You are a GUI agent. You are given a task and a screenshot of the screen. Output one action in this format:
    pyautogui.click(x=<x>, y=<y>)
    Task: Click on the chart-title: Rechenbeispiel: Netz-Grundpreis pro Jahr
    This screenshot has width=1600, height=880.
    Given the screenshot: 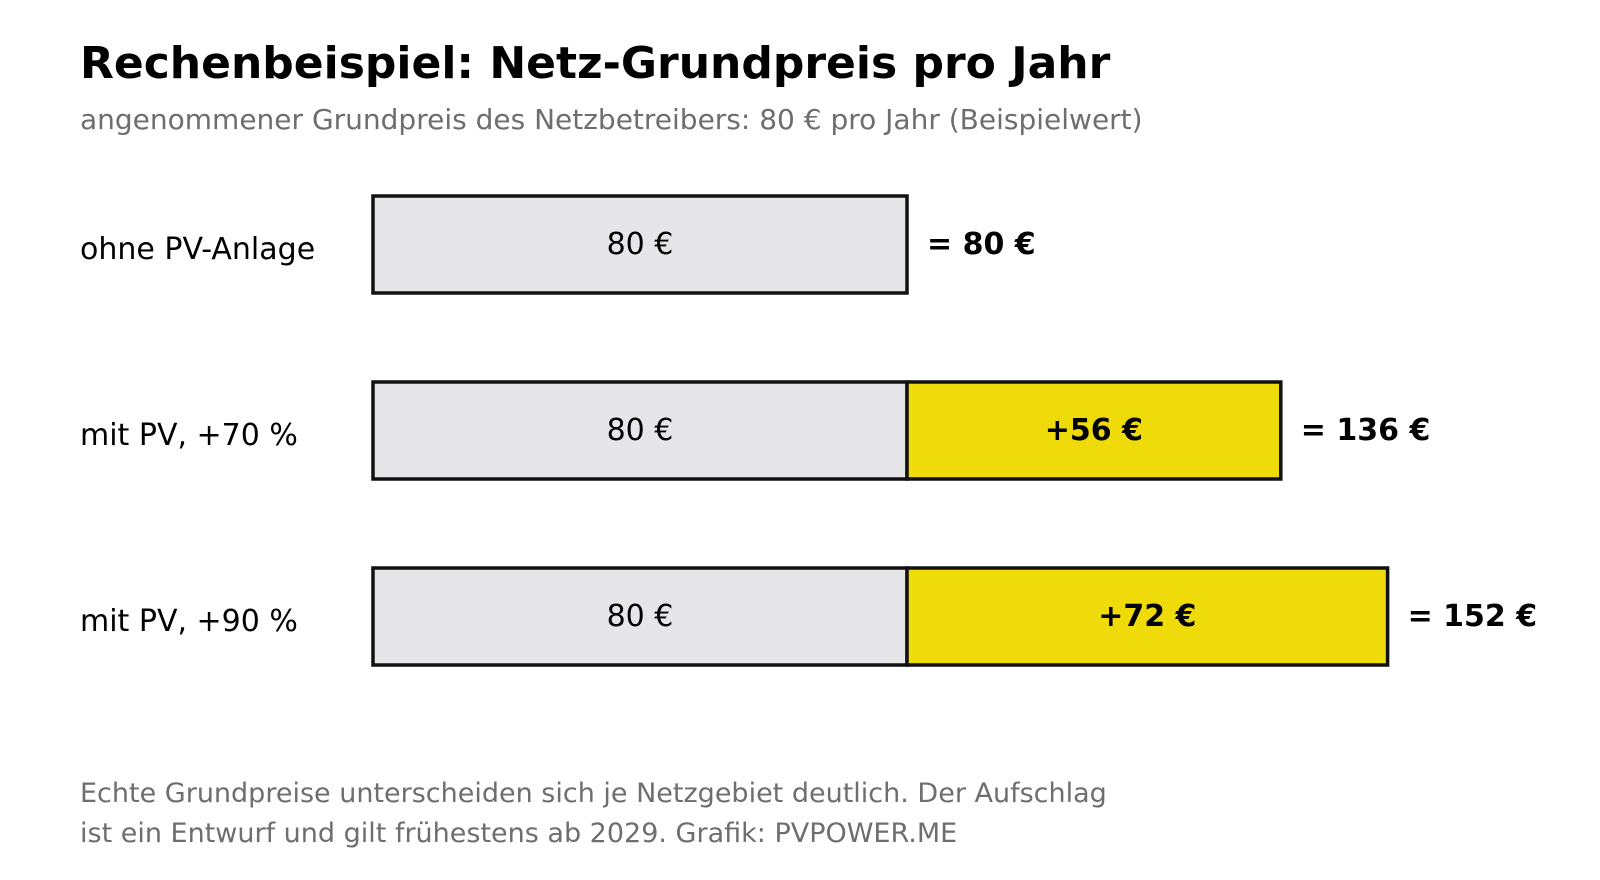 What is the action you would take?
    pyautogui.click(x=595, y=63)
    